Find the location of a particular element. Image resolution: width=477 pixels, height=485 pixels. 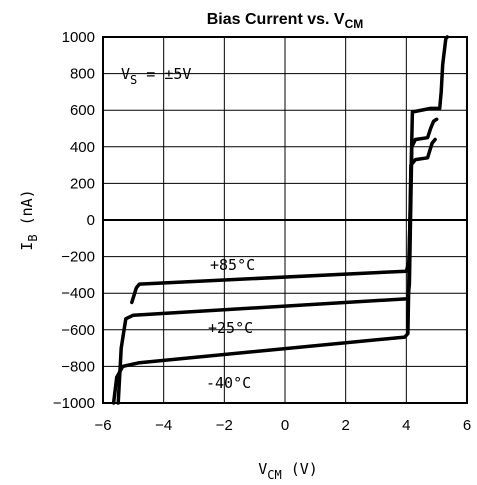

y-tick-label: −400 is located at coordinates (78, 293).